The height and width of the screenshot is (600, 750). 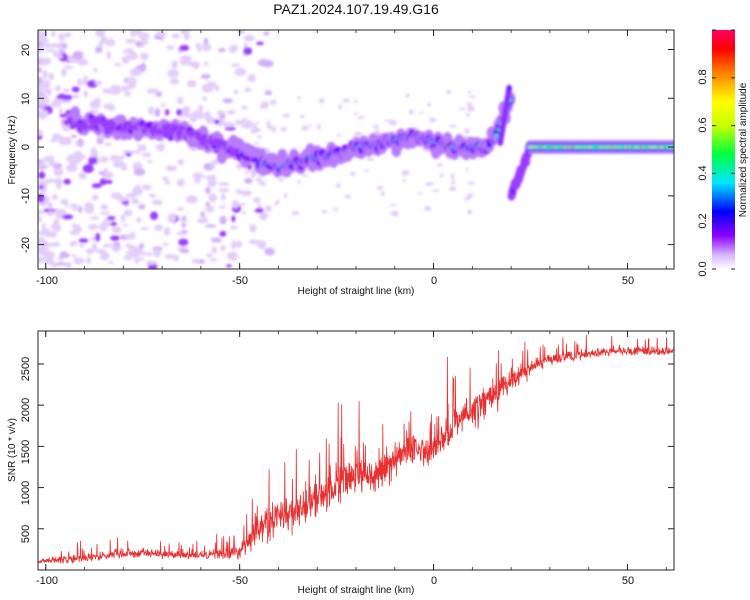 What do you see at coordinates (356, 291) in the screenshot?
I see `spectrogram-xlabel: Height of straight line (km)` at bounding box center [356, 291].